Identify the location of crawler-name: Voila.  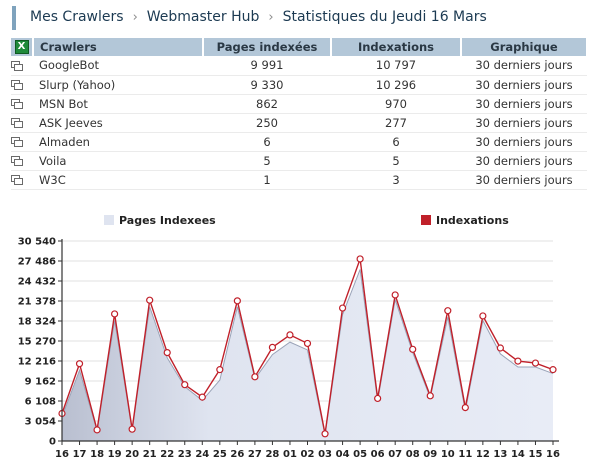
(118, 161).